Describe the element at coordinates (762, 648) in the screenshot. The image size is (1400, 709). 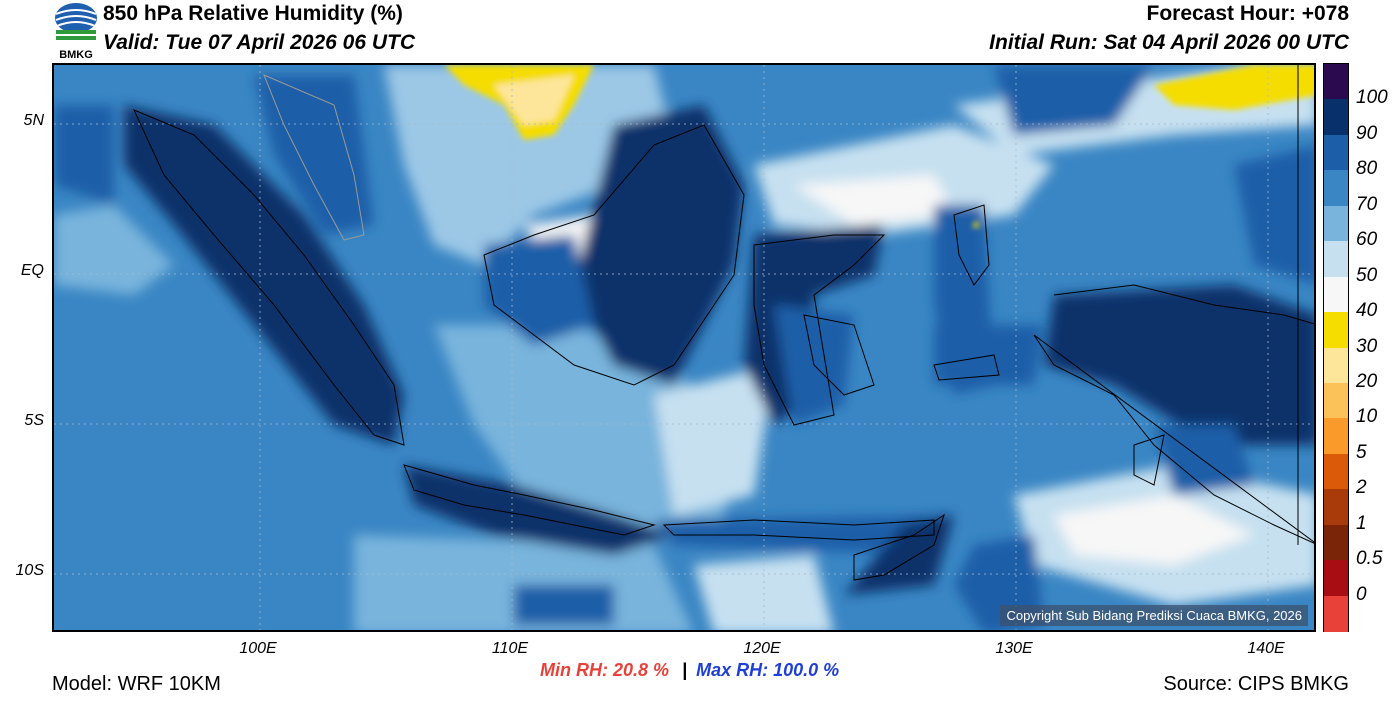
I see `lon-label-120e: 120E` at that location.